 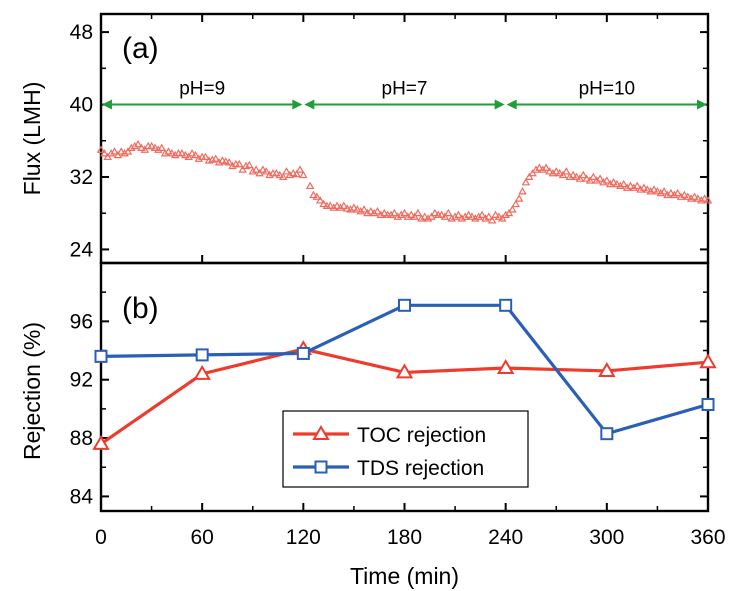 I want to click on flux-axis-title: Flux (LMH), so click(x=32, y=139).